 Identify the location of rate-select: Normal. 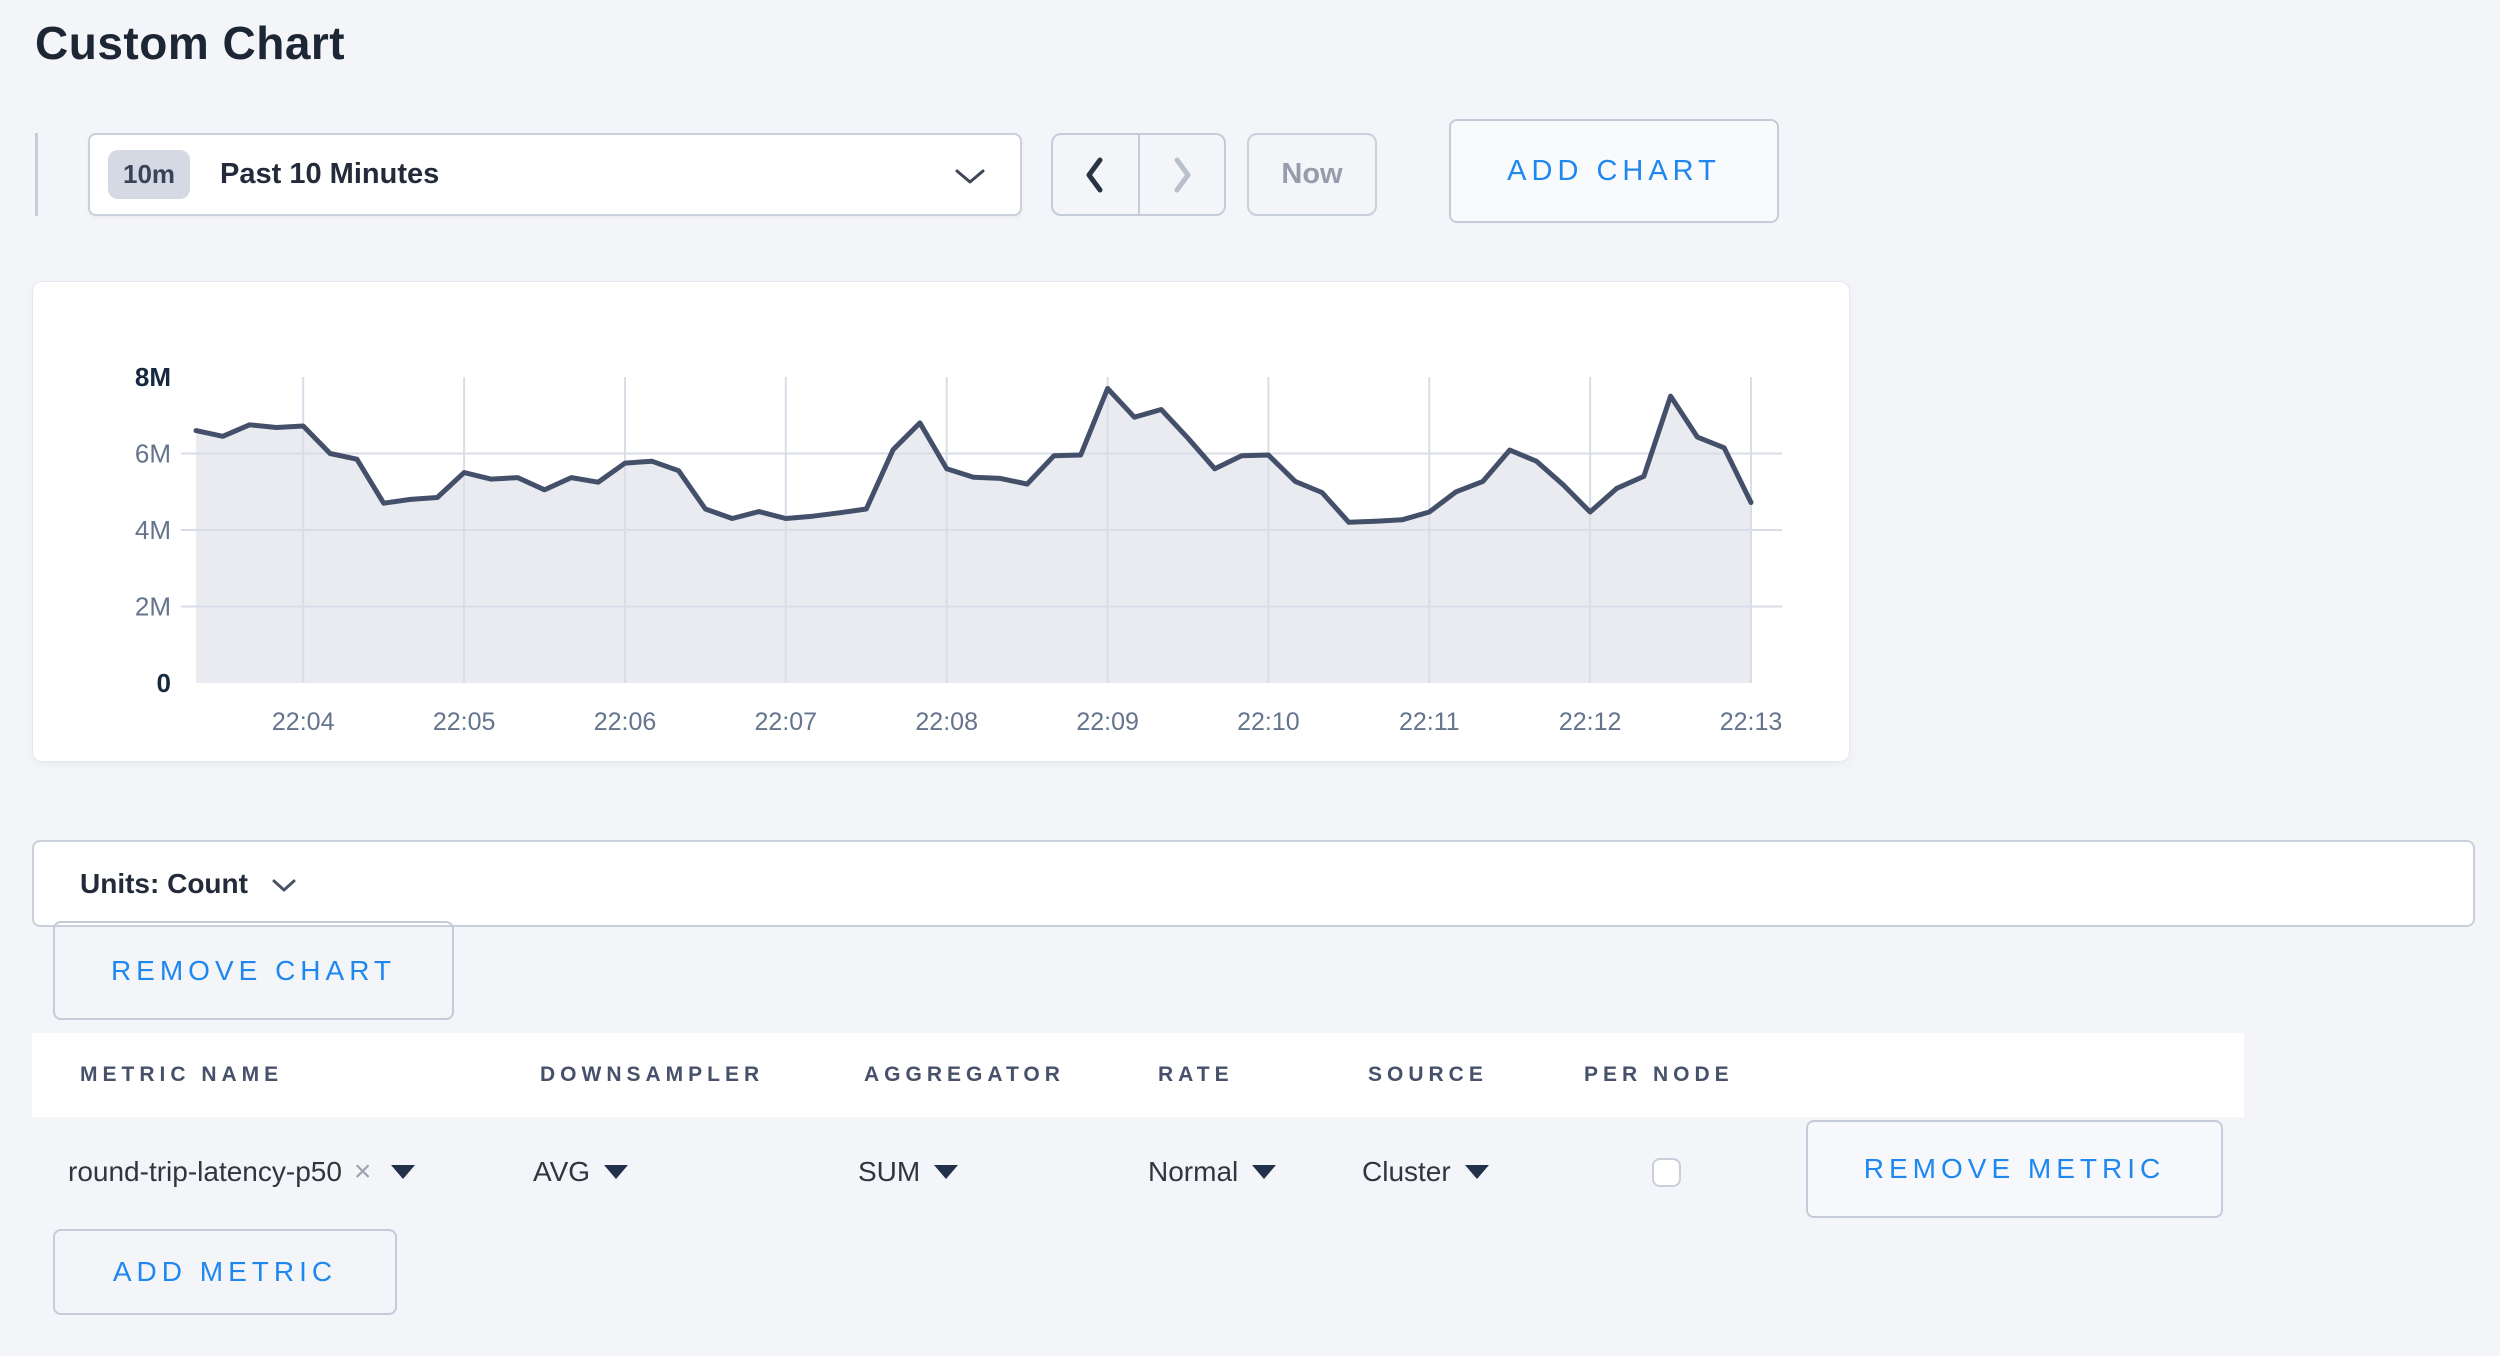
(1212, 1172).